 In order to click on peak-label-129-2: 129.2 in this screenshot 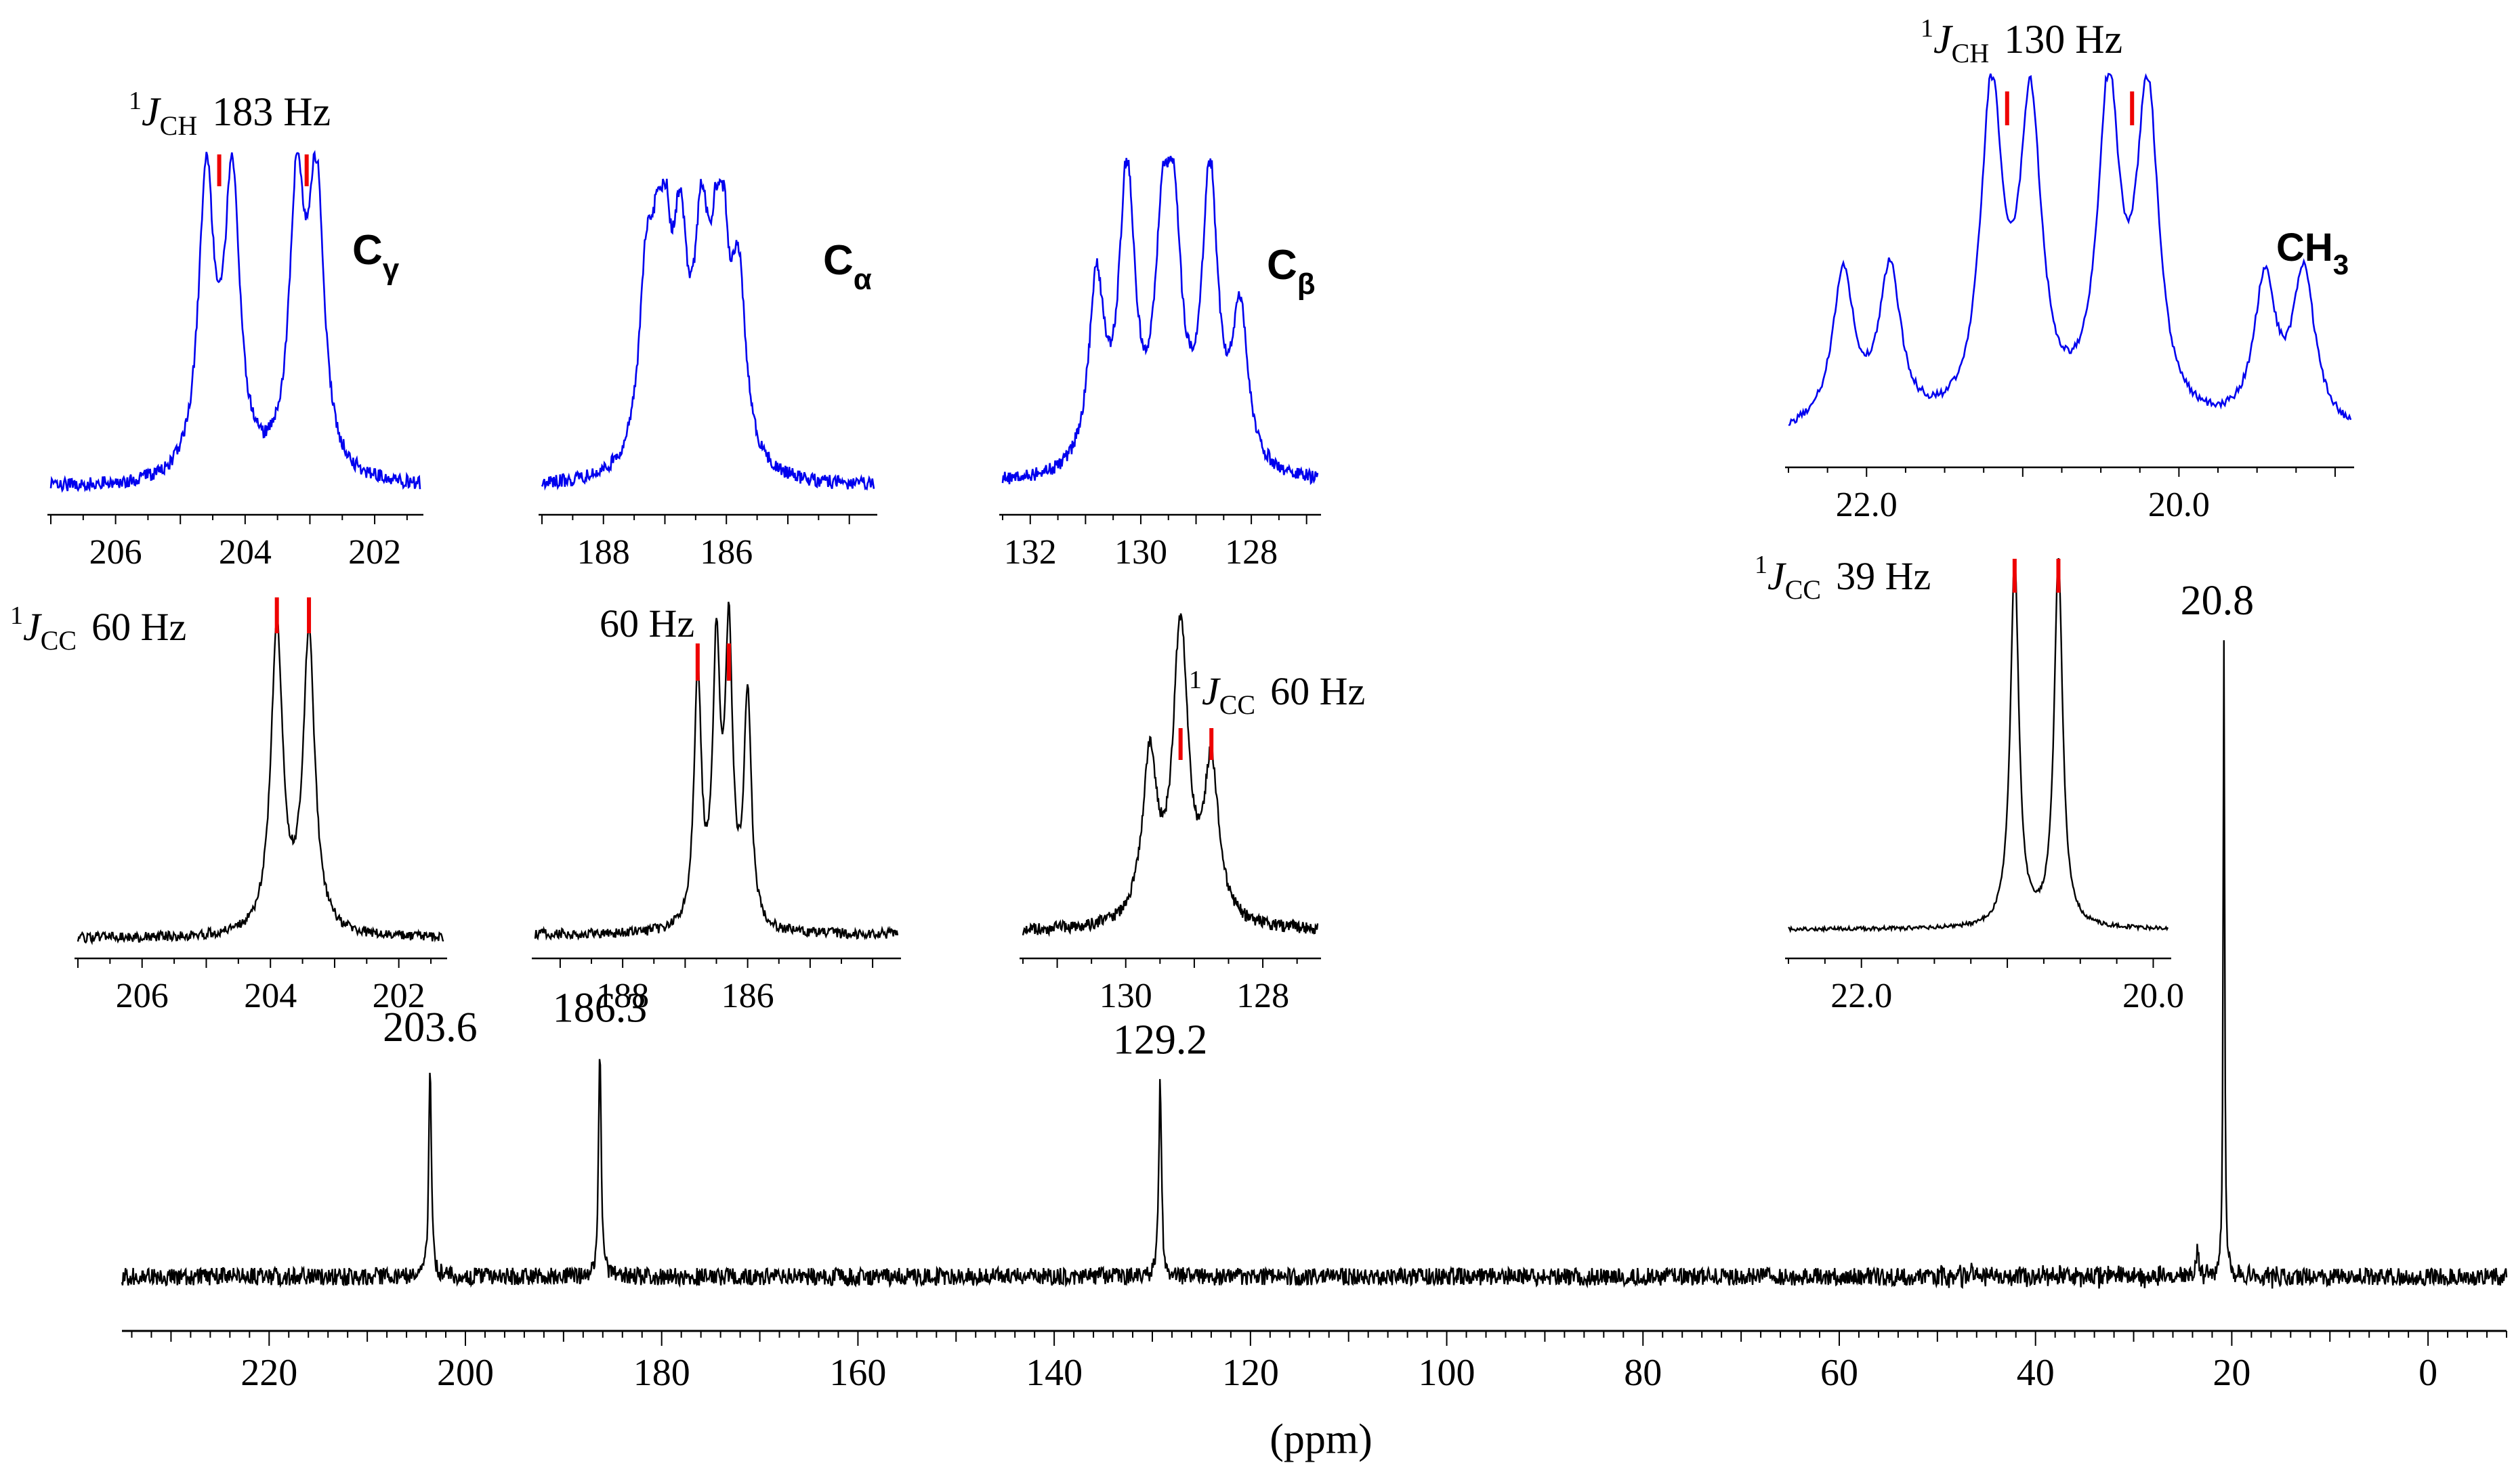, I will do `click(1160, 1040)`.